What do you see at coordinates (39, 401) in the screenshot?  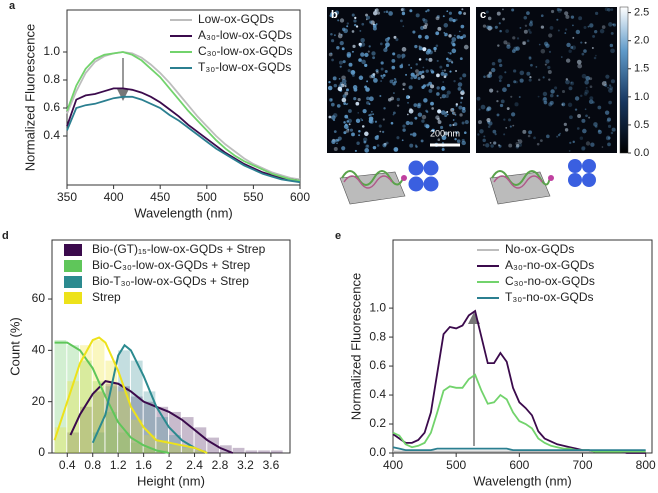 I see `y-tick-label: 20` at bounding box center [39, 401].